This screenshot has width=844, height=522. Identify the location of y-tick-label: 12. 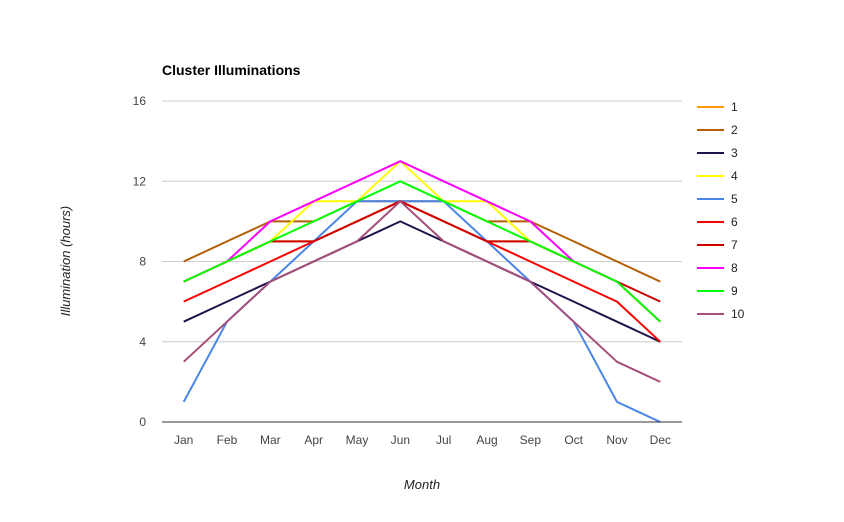
(140, 181).